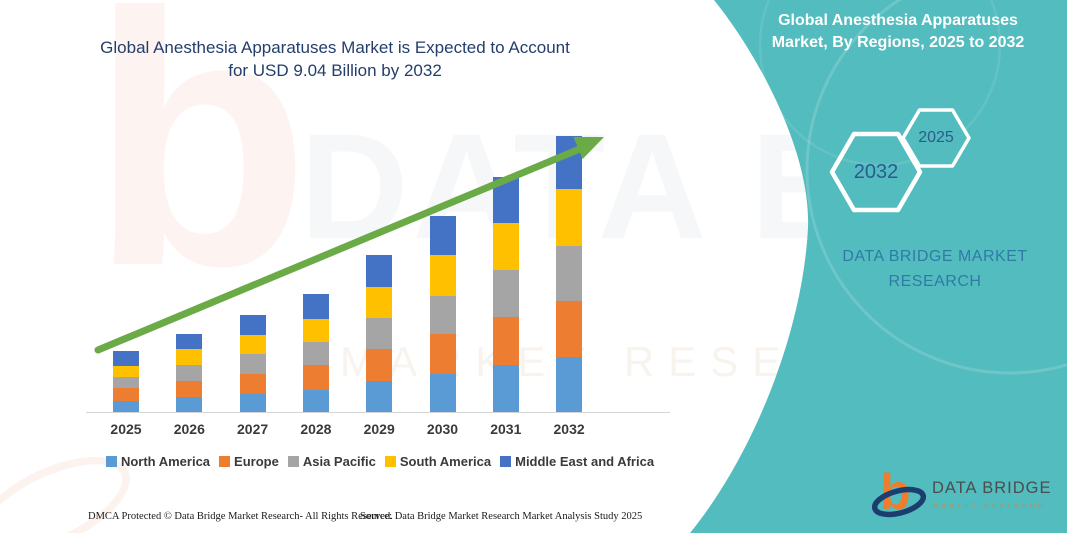 This screenshot has width=1067, height=533. Describe the element at coordinates (126, 358) in the screenshot. I see `bar-2025-segment-middle-east-and-africa` at that location.